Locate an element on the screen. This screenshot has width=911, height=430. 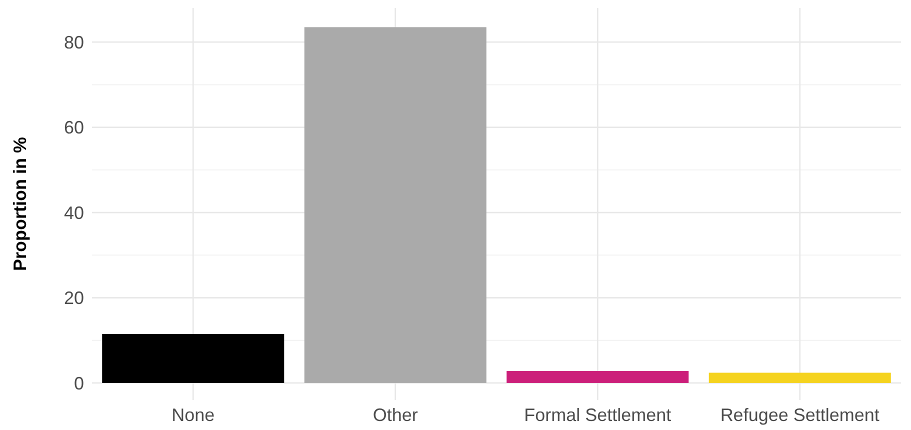
x-tick-label: None is located at coordinates (193, 415).